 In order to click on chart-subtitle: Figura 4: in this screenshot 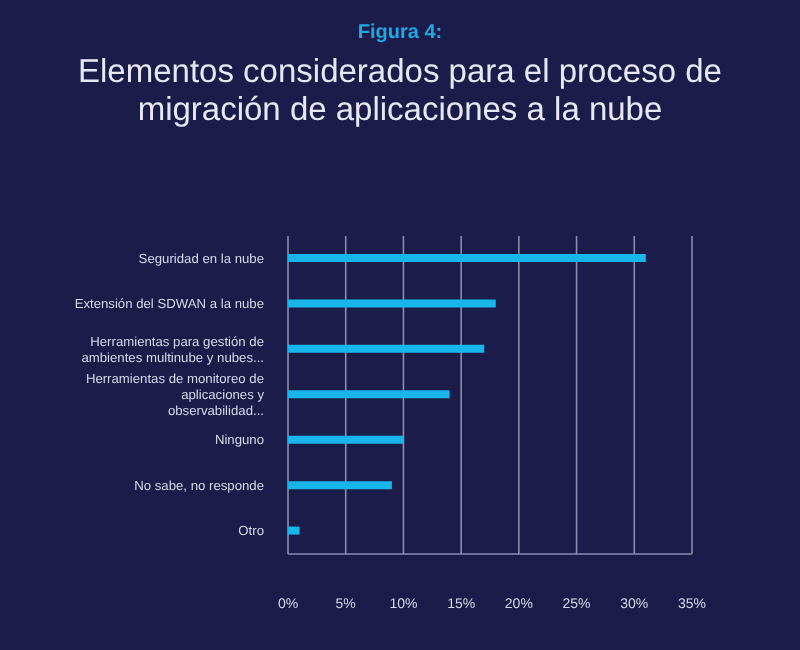, I will do `click(400, 33)`.